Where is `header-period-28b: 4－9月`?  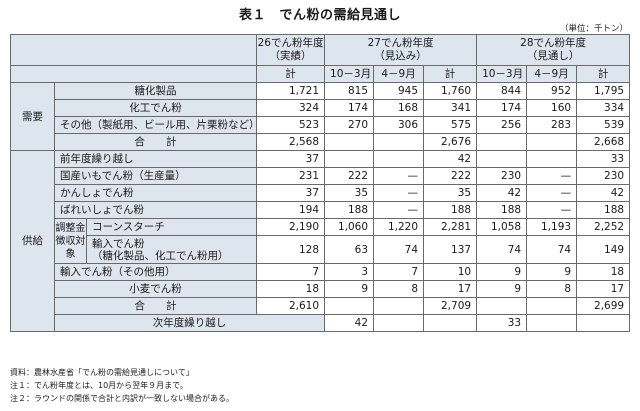 header-period-28b: 4－9月 is located at coordinates (552, 74).